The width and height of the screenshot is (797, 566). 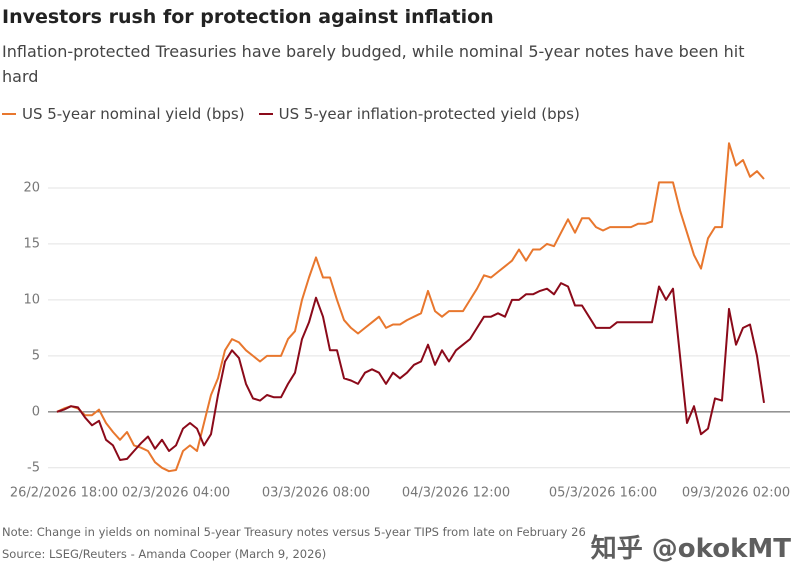 I want to click on legend-item: US 5-year nominal yield (bps), so click(x=123, y=114).